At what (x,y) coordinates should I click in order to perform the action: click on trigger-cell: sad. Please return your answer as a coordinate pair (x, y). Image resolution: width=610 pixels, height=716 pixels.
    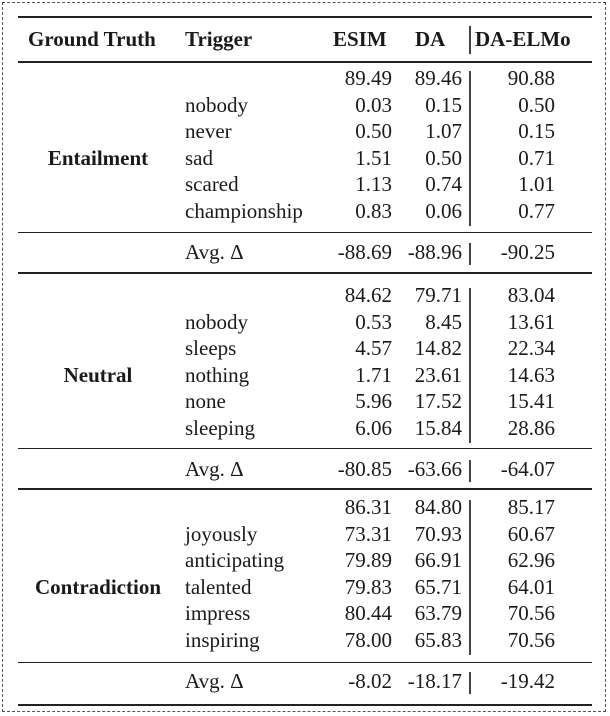
    Looking at the image, I should click on (199, 157).